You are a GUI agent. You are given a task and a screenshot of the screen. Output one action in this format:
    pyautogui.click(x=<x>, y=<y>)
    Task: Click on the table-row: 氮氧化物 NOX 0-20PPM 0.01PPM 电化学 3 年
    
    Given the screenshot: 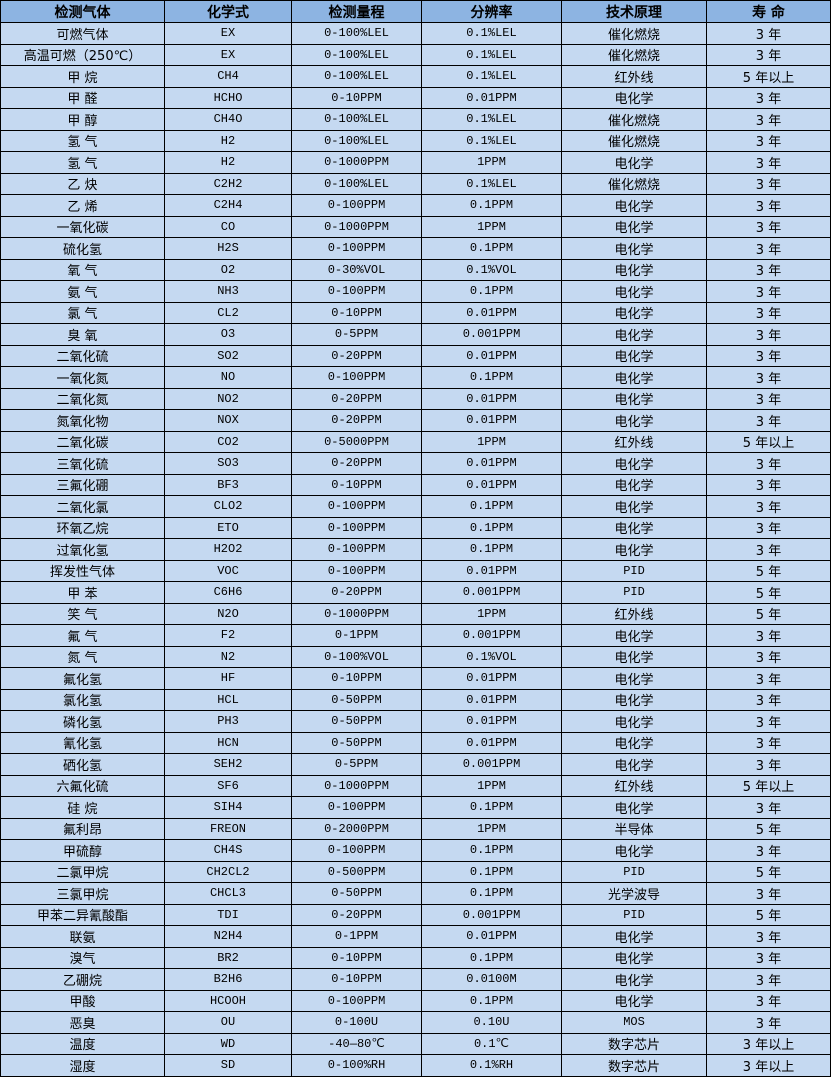 What is the action you would take?
    pyautogui.click(x=415, y=420)
    